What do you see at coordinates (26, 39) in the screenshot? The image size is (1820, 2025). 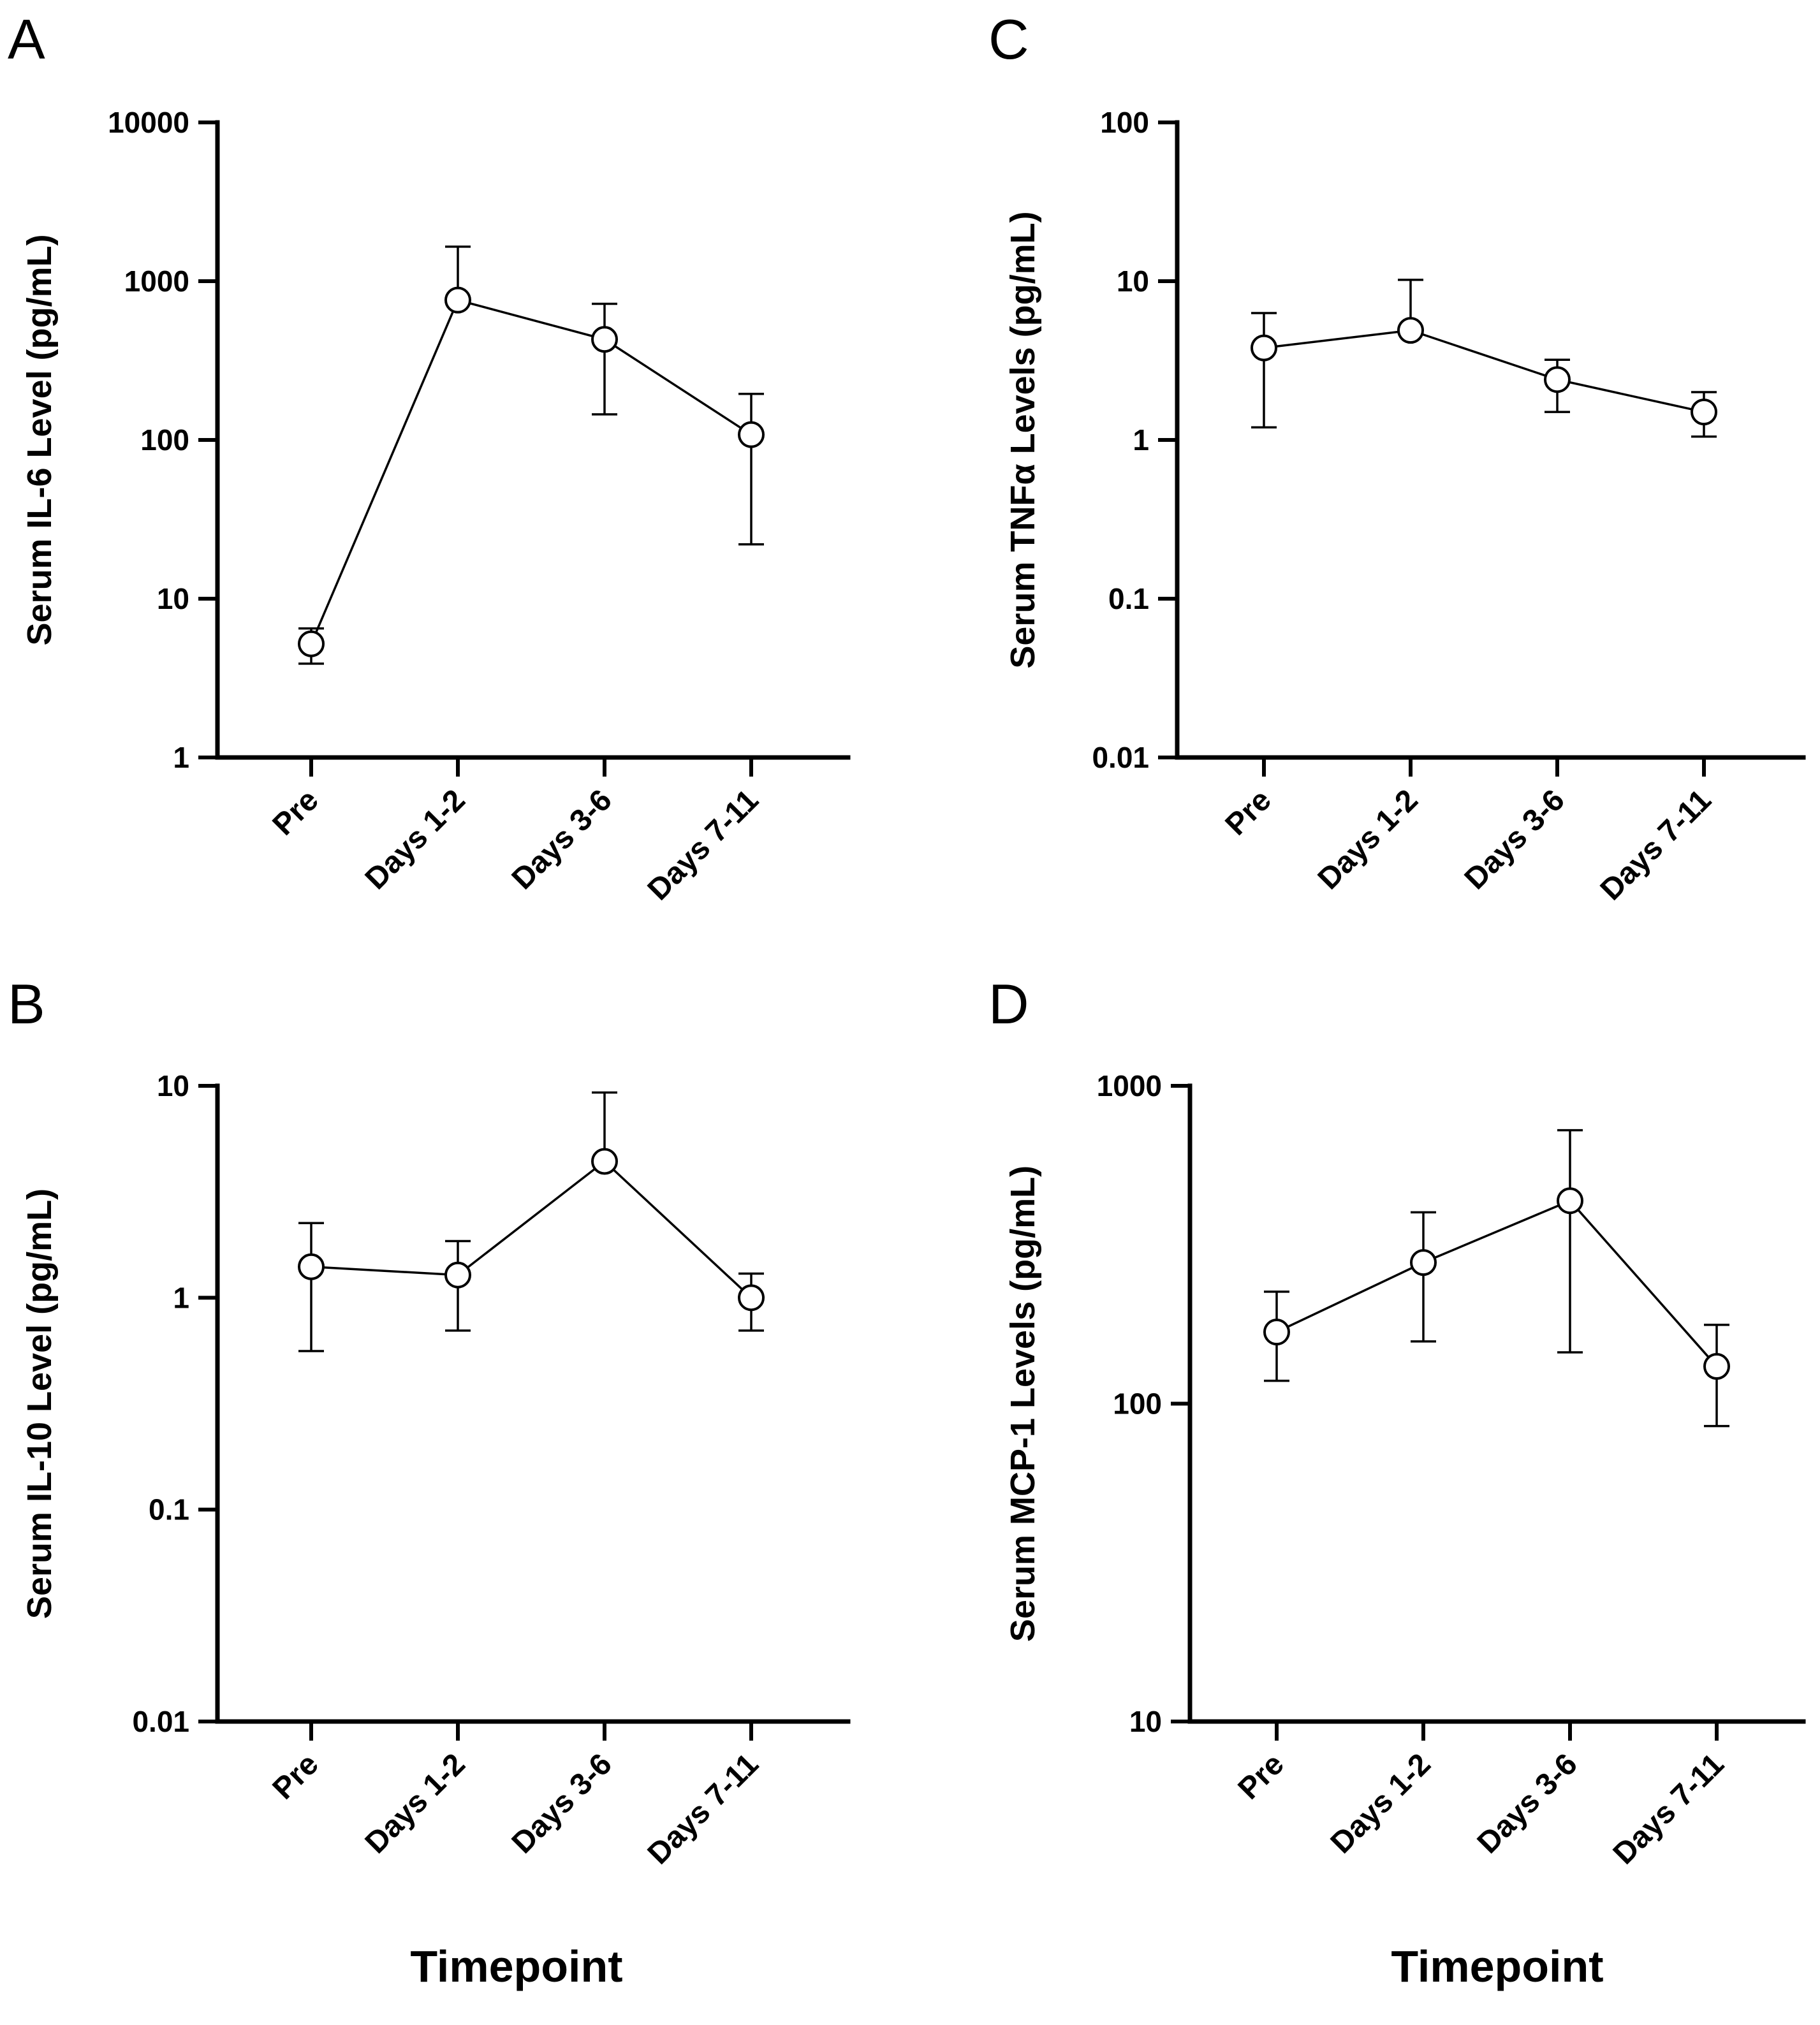 I see `panel-letter-a: A` at bounding box center [26, 39].